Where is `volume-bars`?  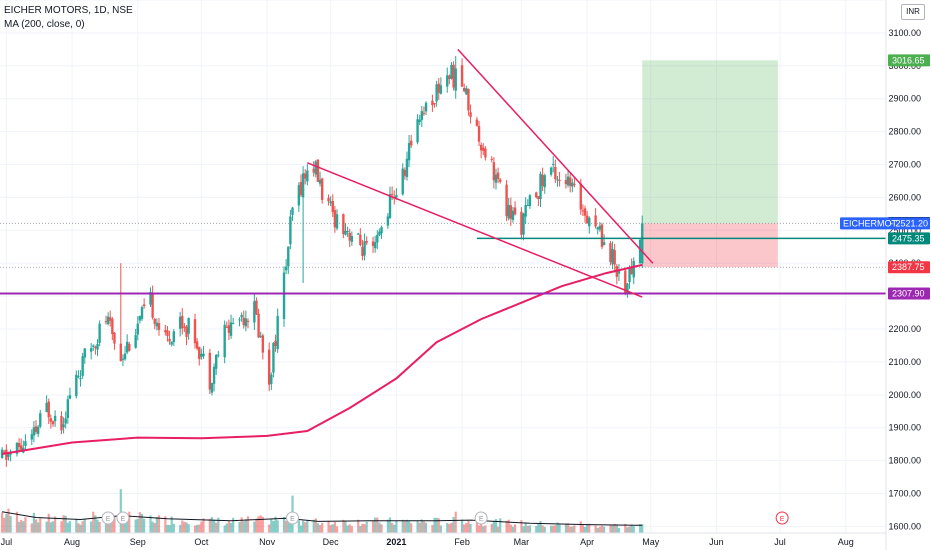 volume-bars is located at coordinates (322, 511).